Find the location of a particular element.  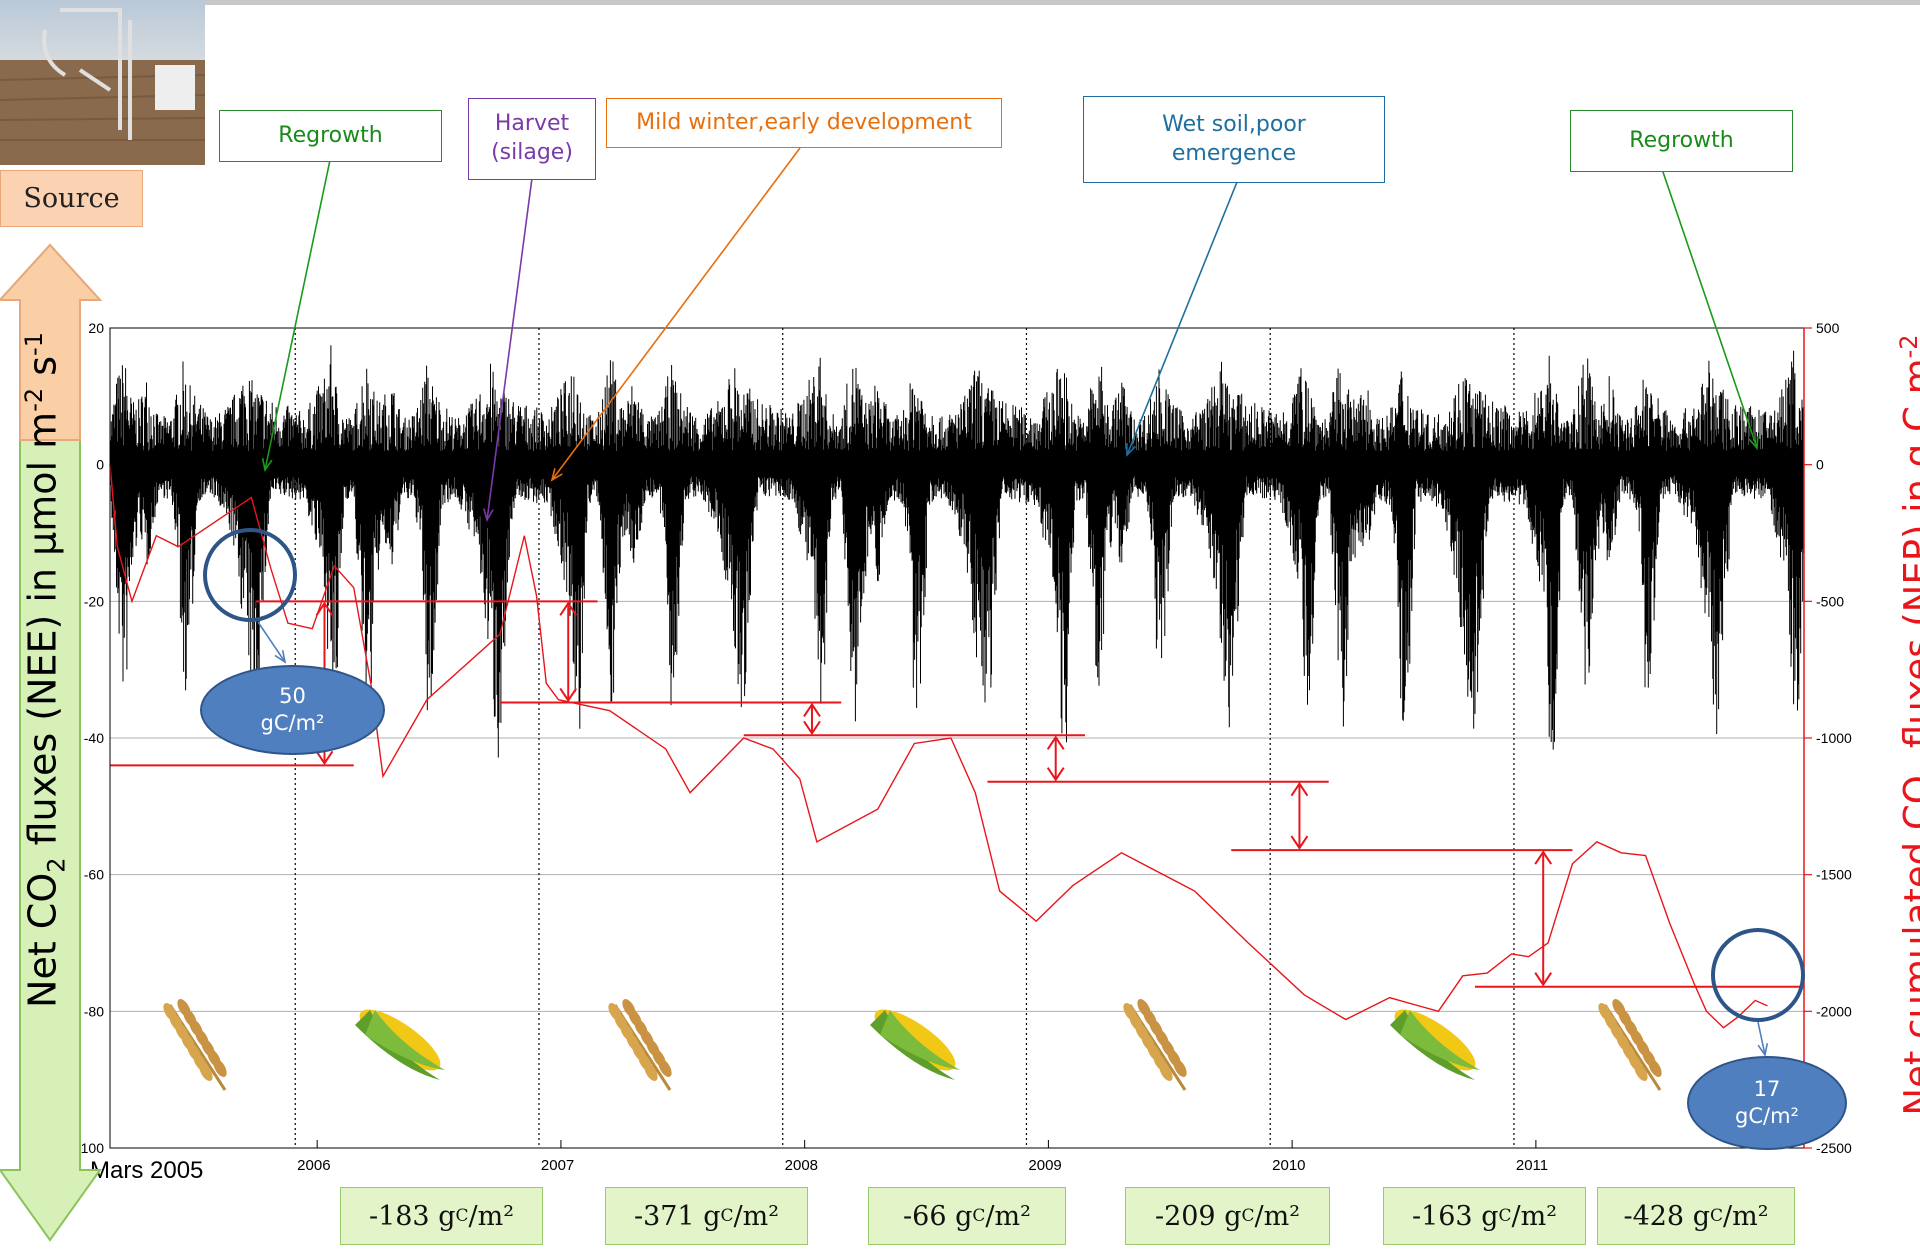

x-tick-label: 2009 is located at coordinates (1044, 1165).